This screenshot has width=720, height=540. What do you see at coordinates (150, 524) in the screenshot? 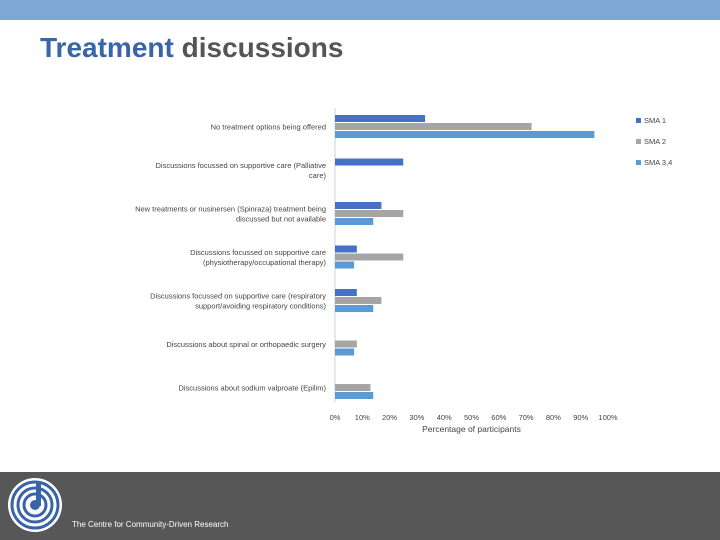
I see `footer-organisation-name: The Centre for Community-Driven Research` at bounding box center [150, 524].